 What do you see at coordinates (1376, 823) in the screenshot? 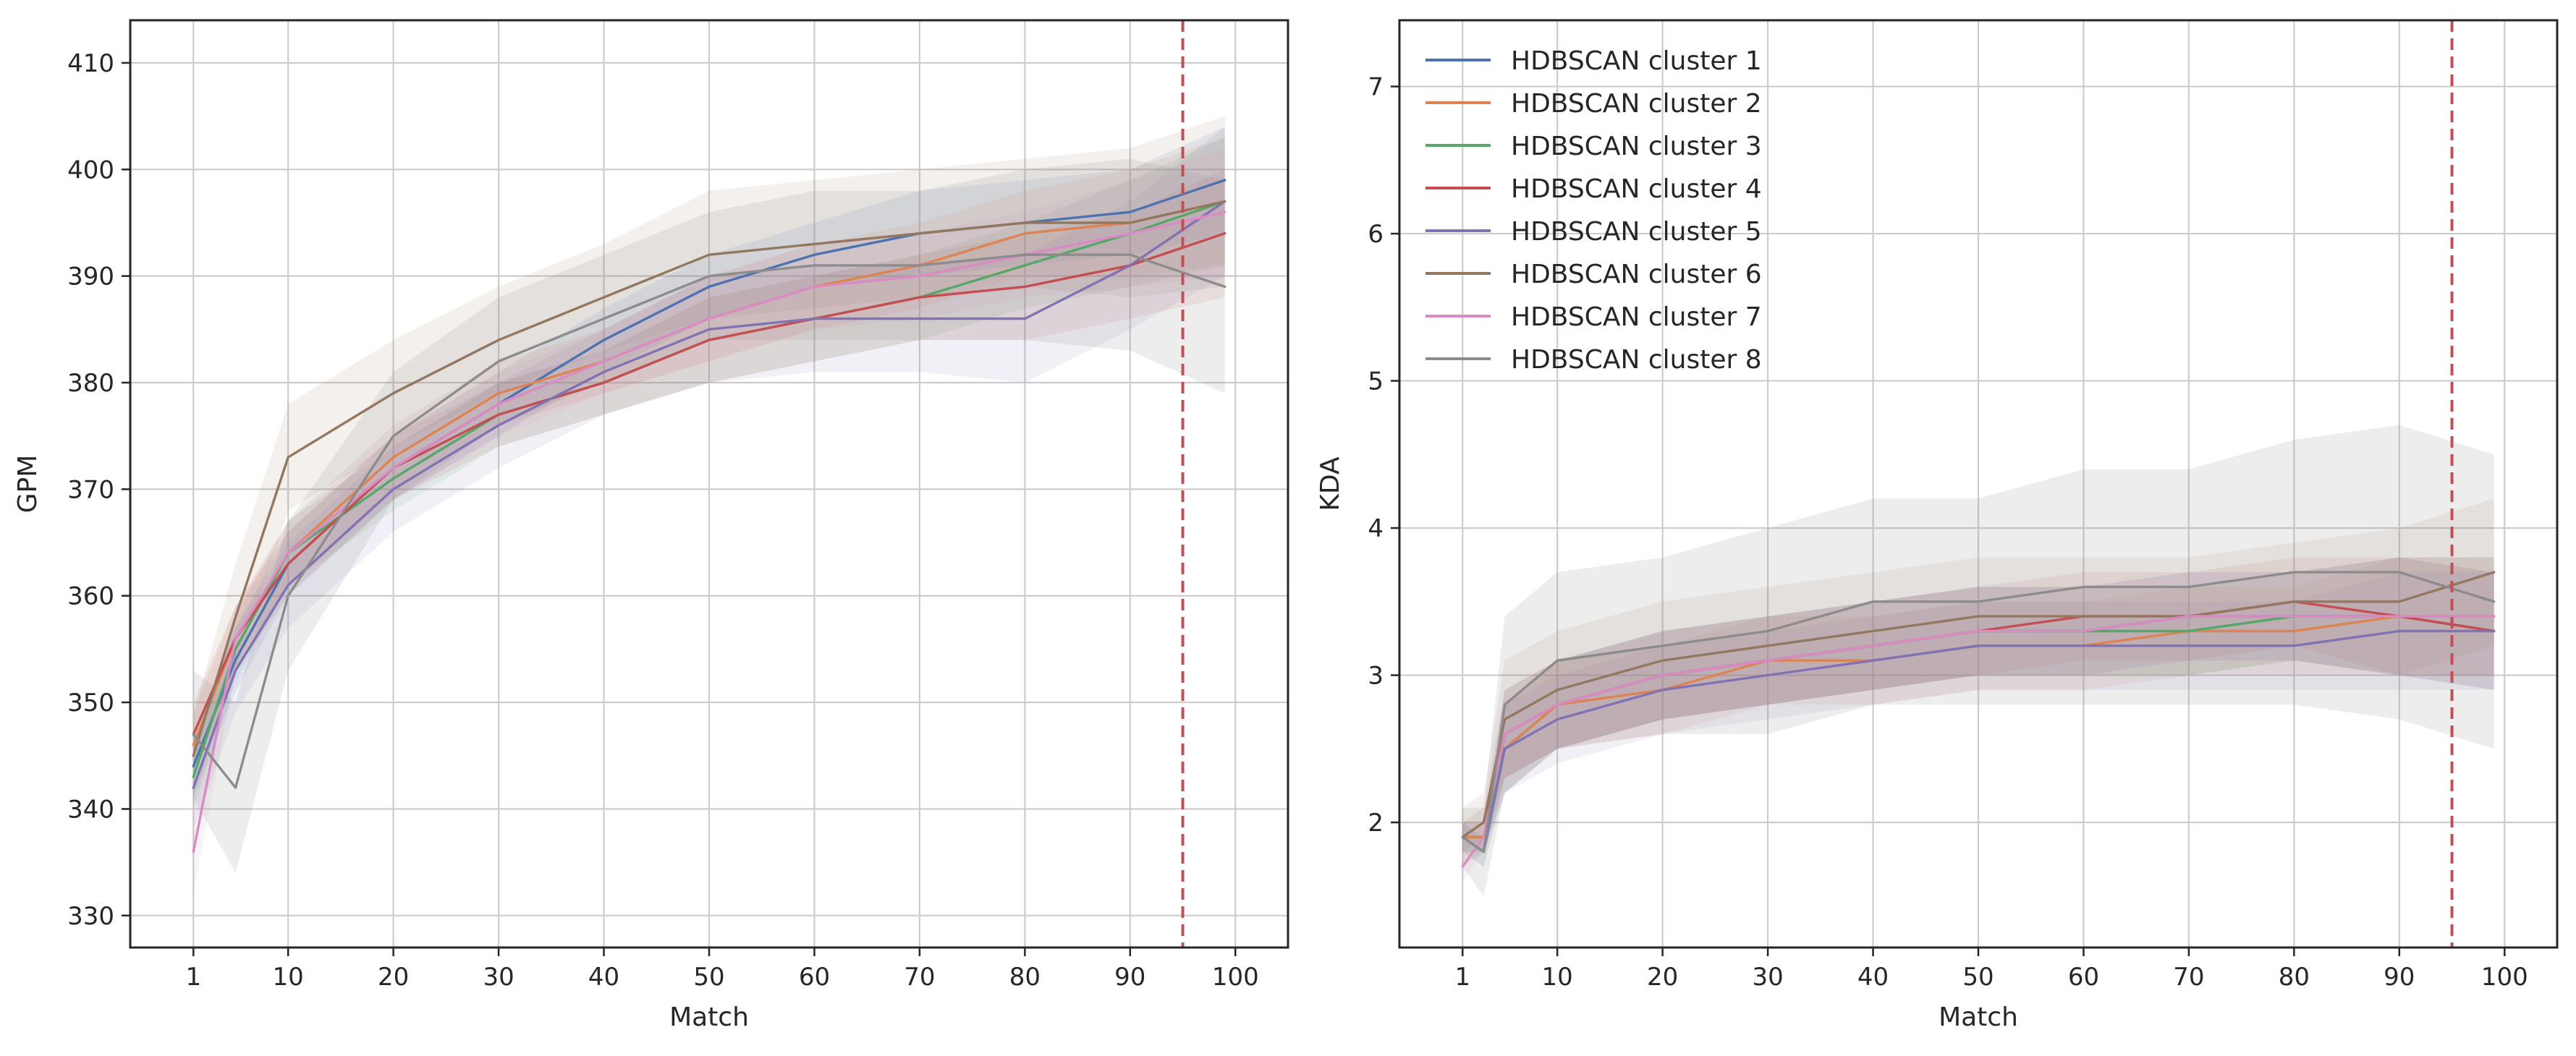
I see `y-tick-label: 2` at bounding box center [1376, 823].